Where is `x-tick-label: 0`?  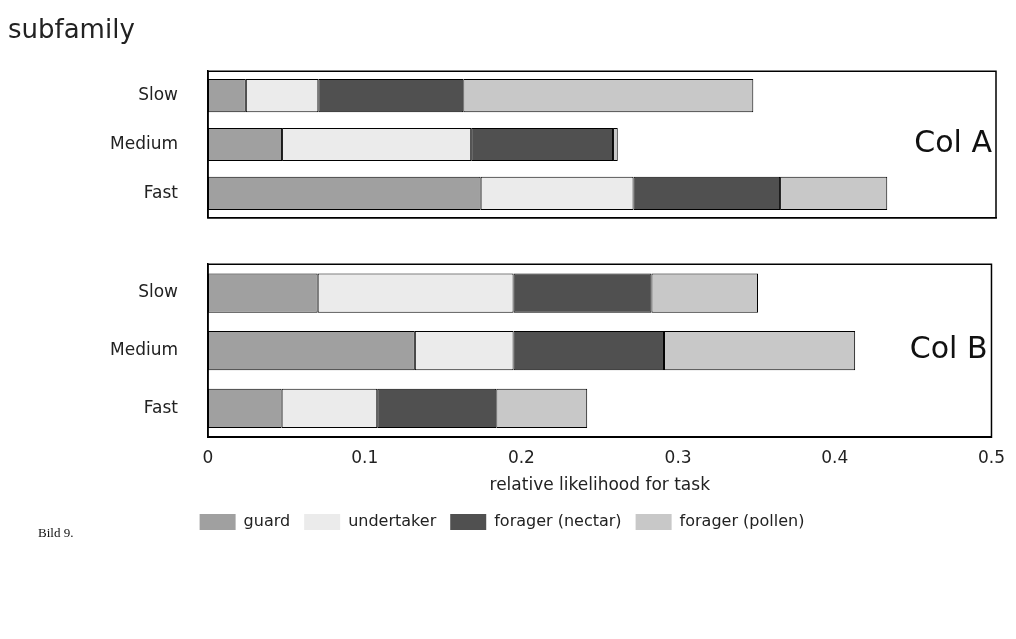 x-tick-label: 0 is located at coordinates (208, 456).